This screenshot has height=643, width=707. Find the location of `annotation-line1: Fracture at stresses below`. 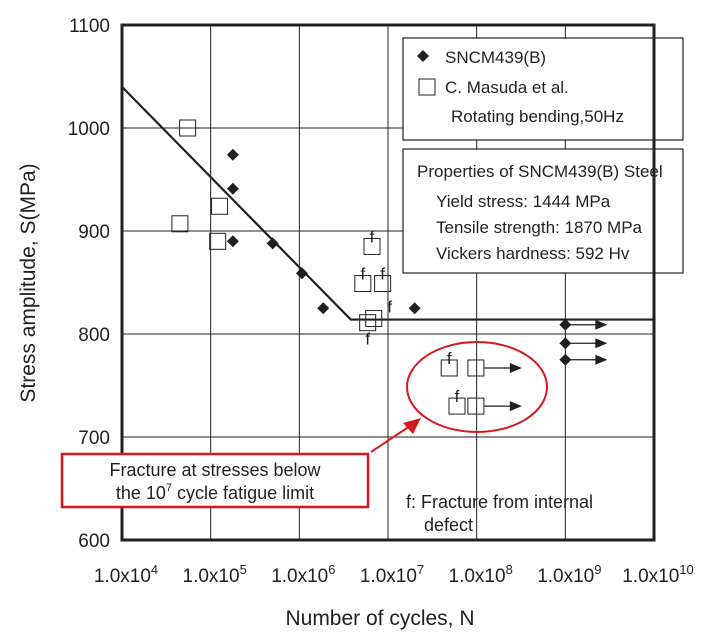

annotation-line1: Fracture at stresses below is located at coordinates (215, 470).